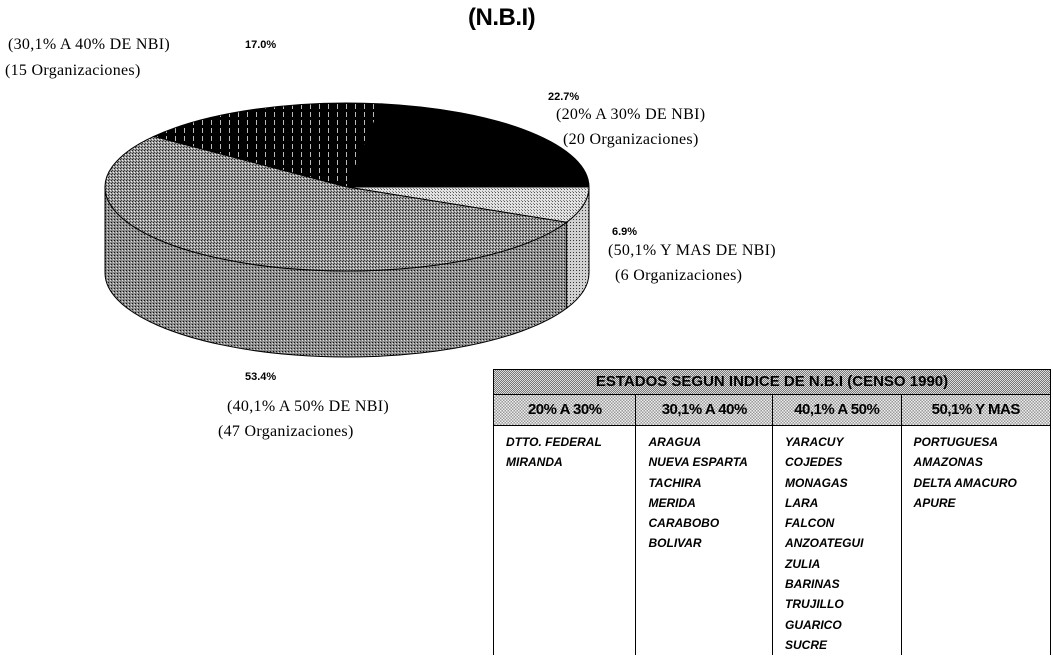 This screenshot has width=1053, height=658. Describe the element at coordinates (625, 232) in the screenshot. I see `slice-label-pct: 6.9%` at that location.